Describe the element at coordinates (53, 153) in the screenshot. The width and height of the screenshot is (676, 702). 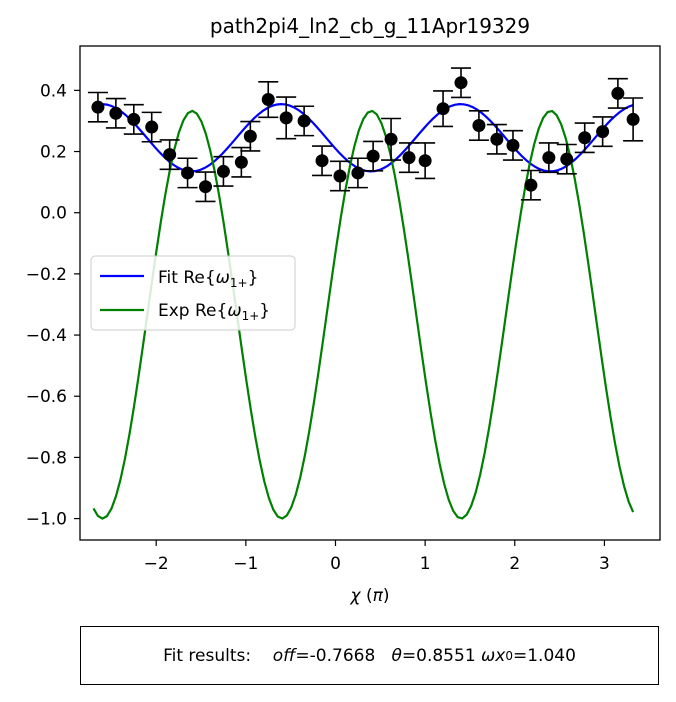
I see `y-tick-label: 0.2` at that location.